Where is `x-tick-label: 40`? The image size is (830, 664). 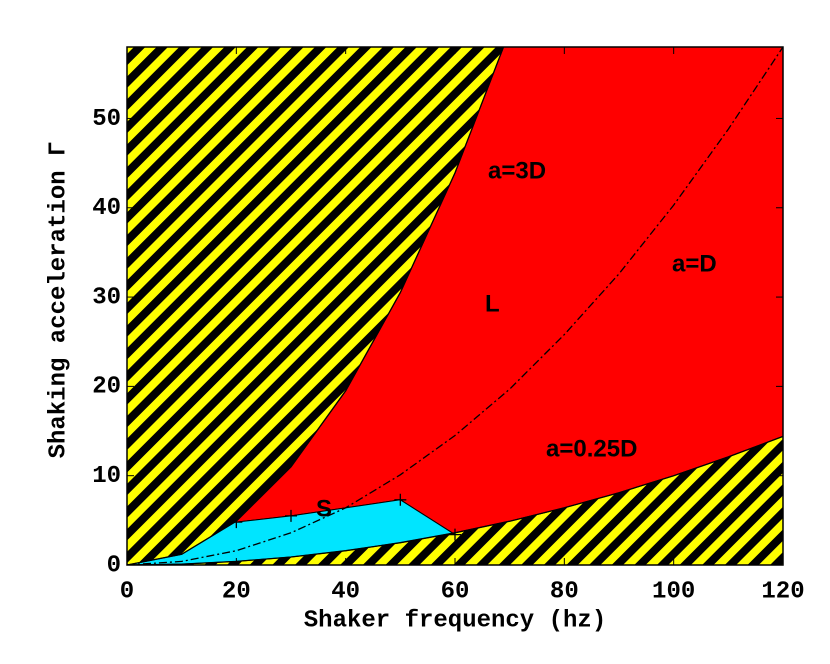 x-tick-label: 40 is located at coordinates (345, 591).